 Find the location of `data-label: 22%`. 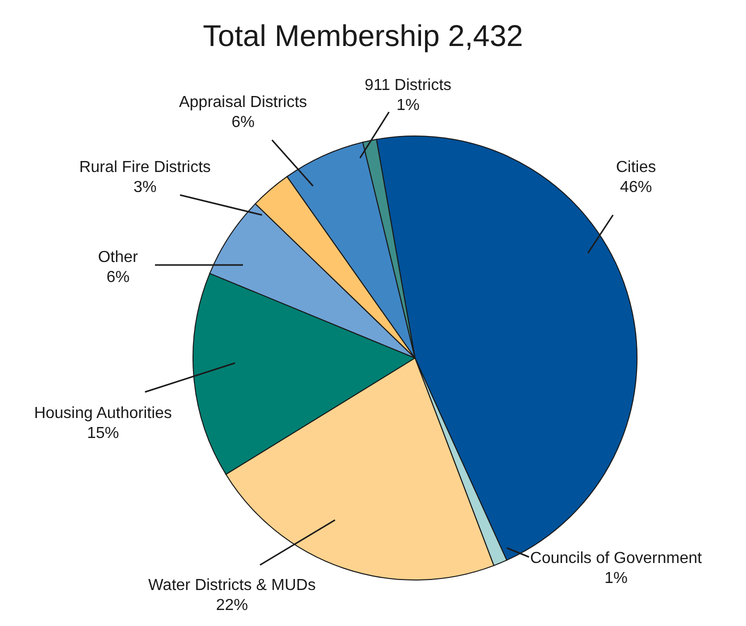

data-label: 22% is located at coordinates (232, 605).